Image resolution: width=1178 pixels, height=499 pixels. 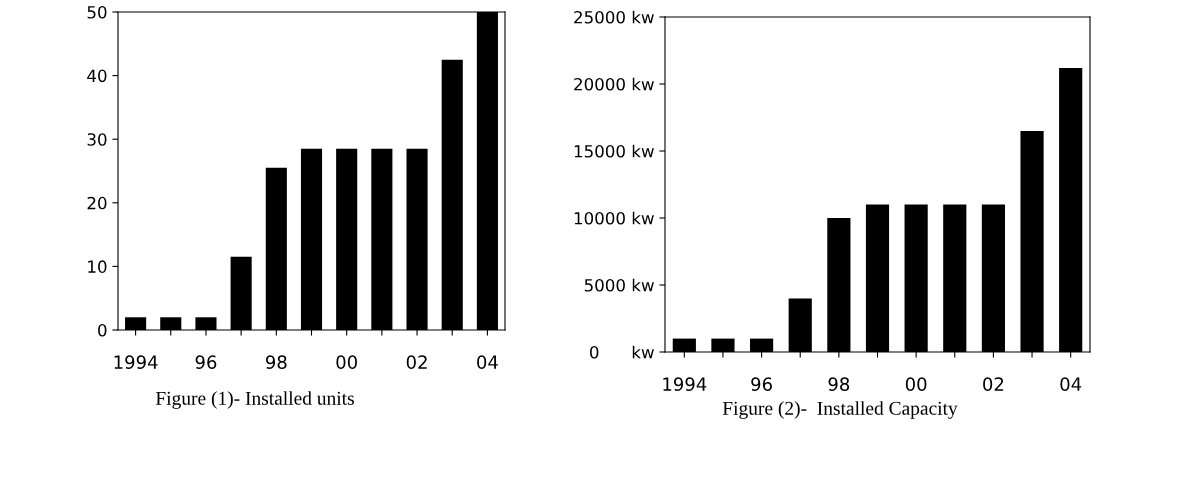 What do you see at coordinates (97, 139) in the screenshot?
I see `y-tick-label: 30` at bounding box center [97, 139].